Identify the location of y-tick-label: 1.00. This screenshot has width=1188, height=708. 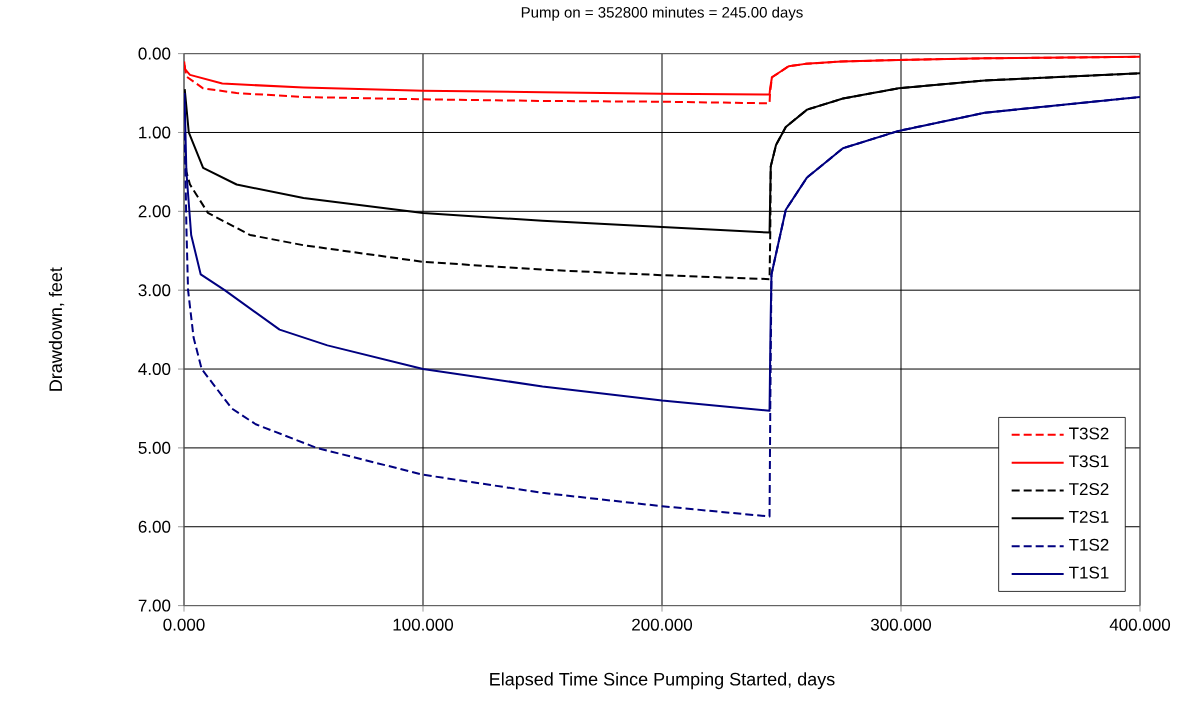
(155, 132).